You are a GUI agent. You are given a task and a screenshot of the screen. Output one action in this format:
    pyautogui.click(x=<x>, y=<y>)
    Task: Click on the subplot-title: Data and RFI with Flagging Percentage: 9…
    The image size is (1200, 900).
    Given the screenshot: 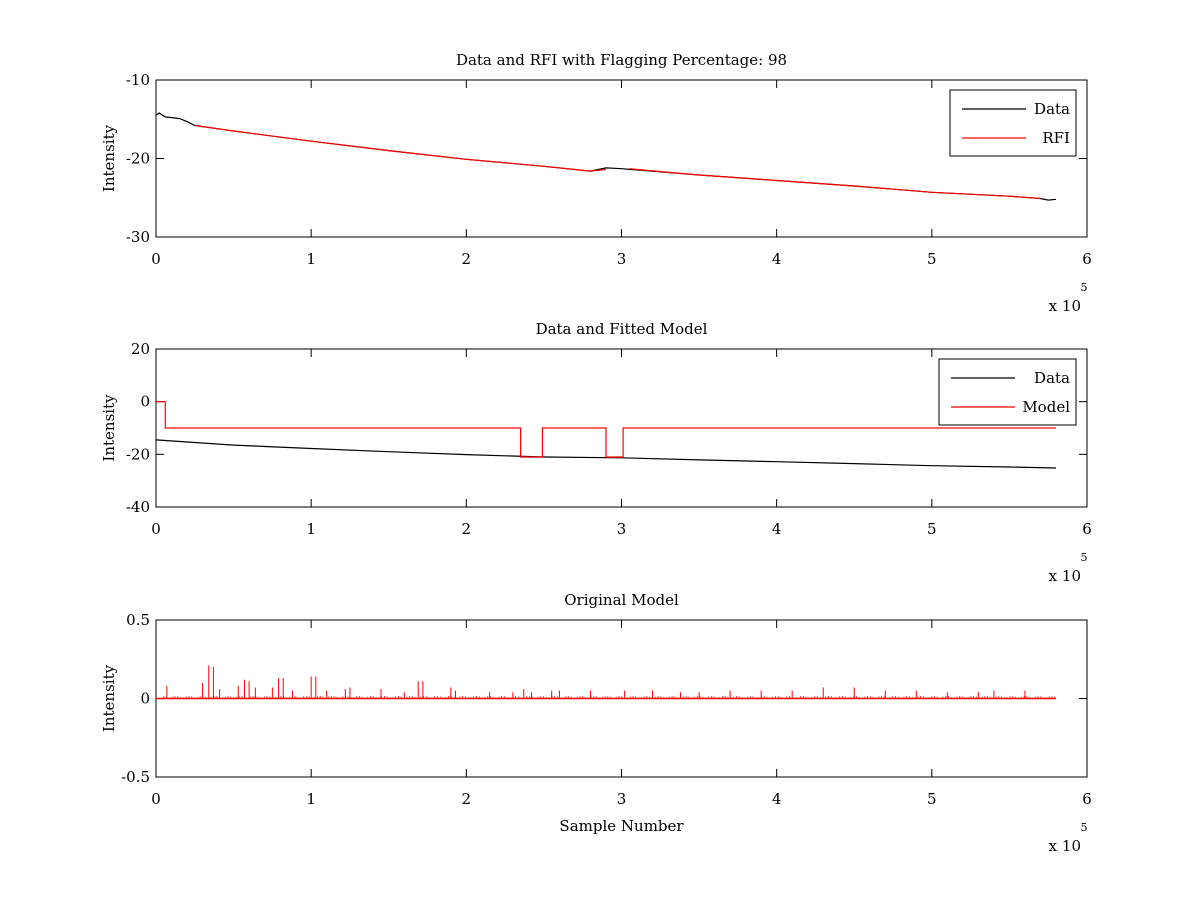 What is the action you would take?
    pyautogui.click(x=621, y=60)
    